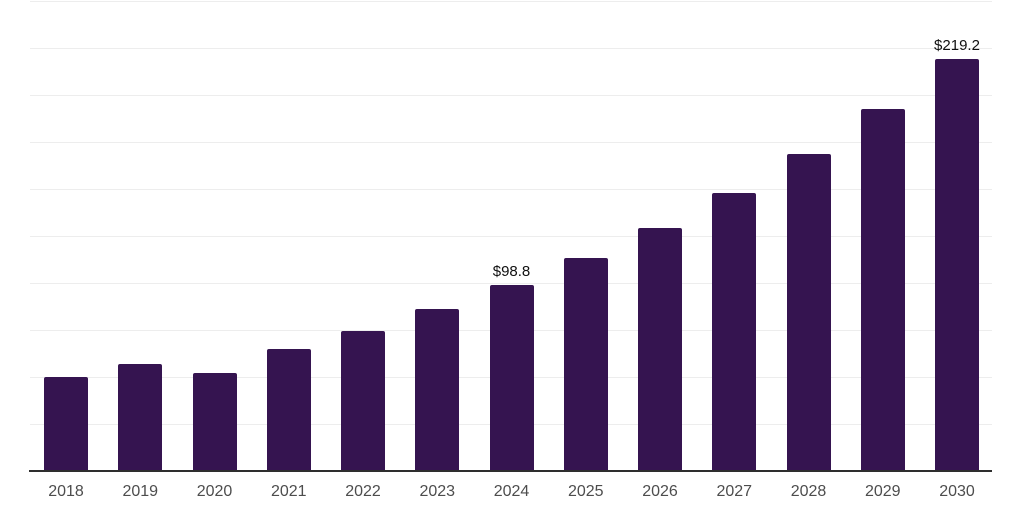 This screenshot has width=1024, height=512. I want to click on bar-2019, so click(140, 417).